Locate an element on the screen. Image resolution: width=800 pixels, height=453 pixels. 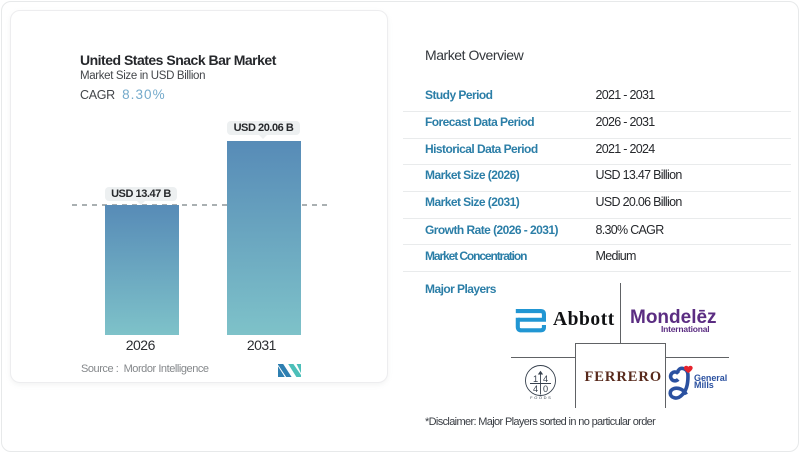
svg-text: 1 is located at coordinates (535, 379).